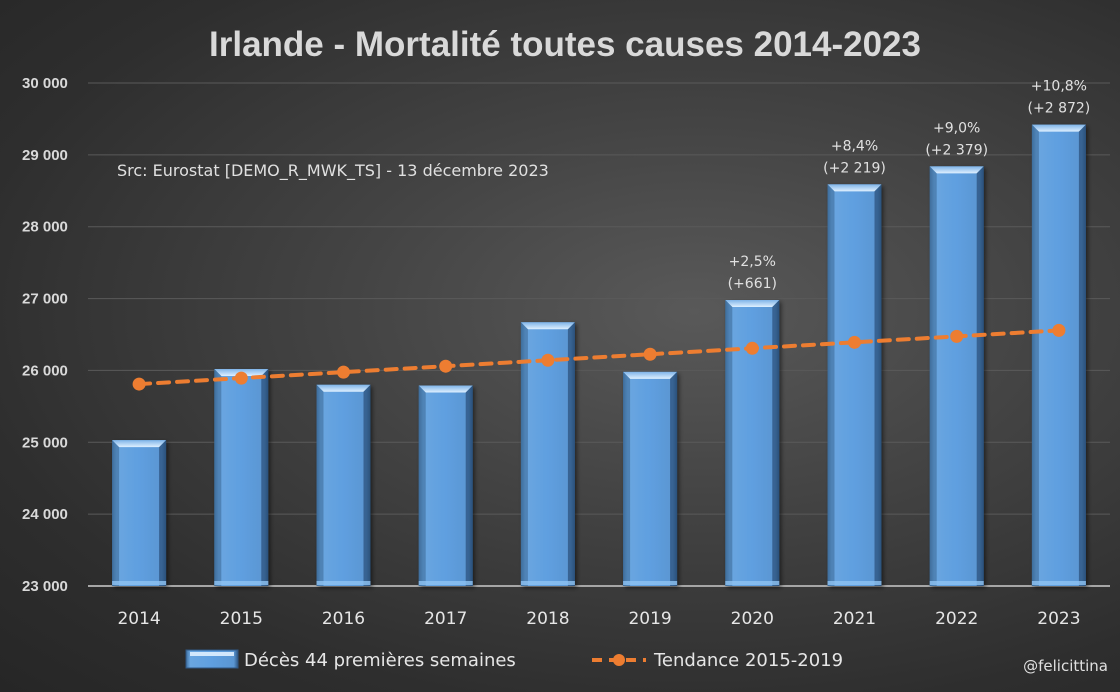 The width and height of the screenshot is (1120, 692). I want to click on bar-2014, so click(139, 513).